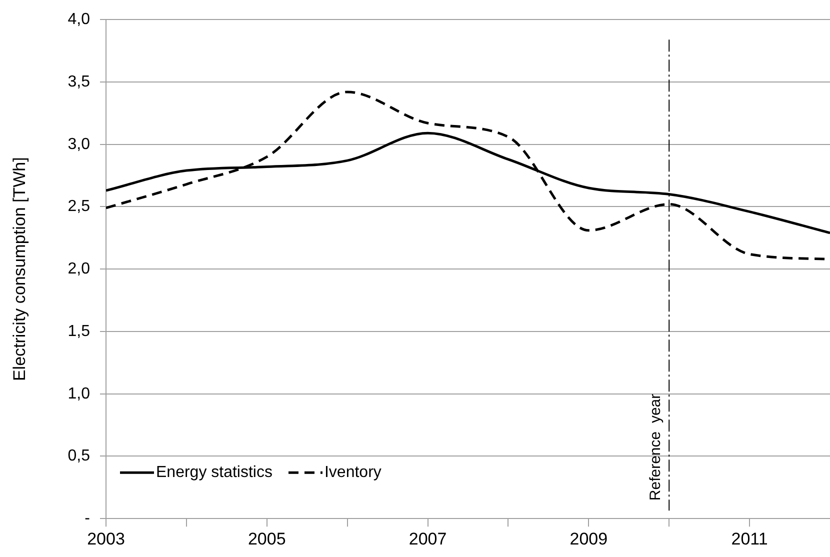  Describe the element at coordinates (106, 538) in the screenshot. I see `x-tick-label: 2003` at that location.